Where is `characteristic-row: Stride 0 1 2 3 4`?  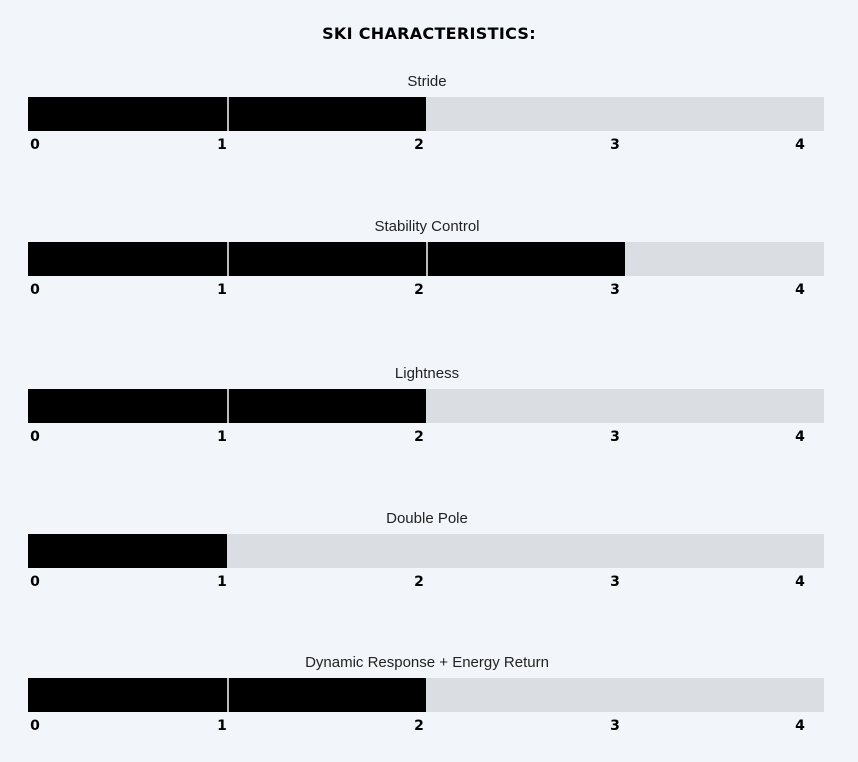 characteristic-row: Stride 0 1 2 3 4 is located at coordinates (429, 117).